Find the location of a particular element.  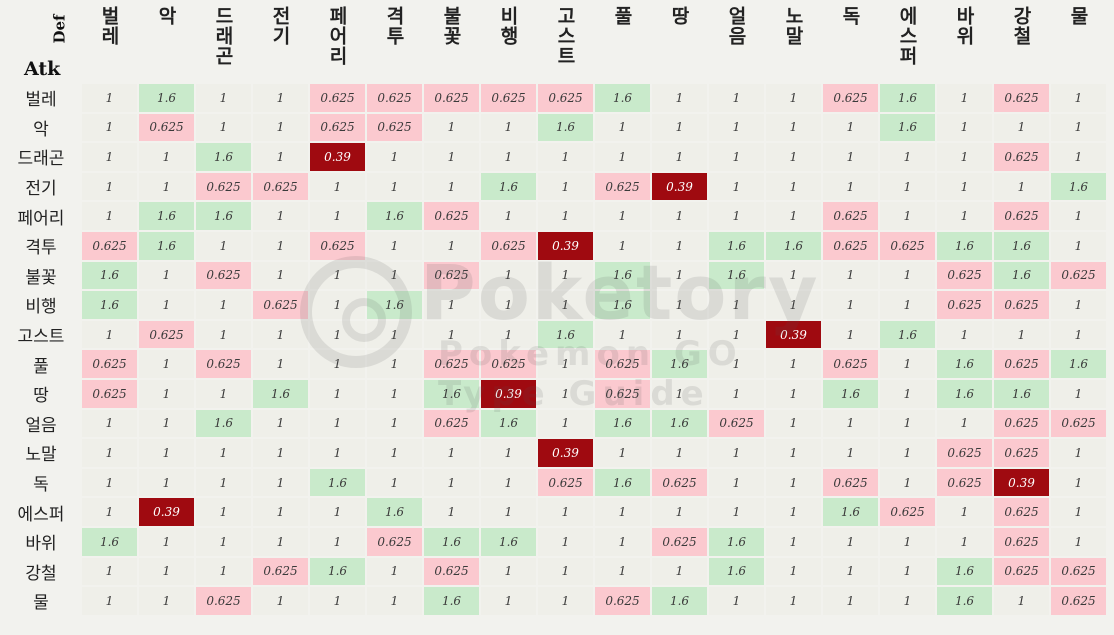

col-header: 격투 is located at coordinates (394, 42).